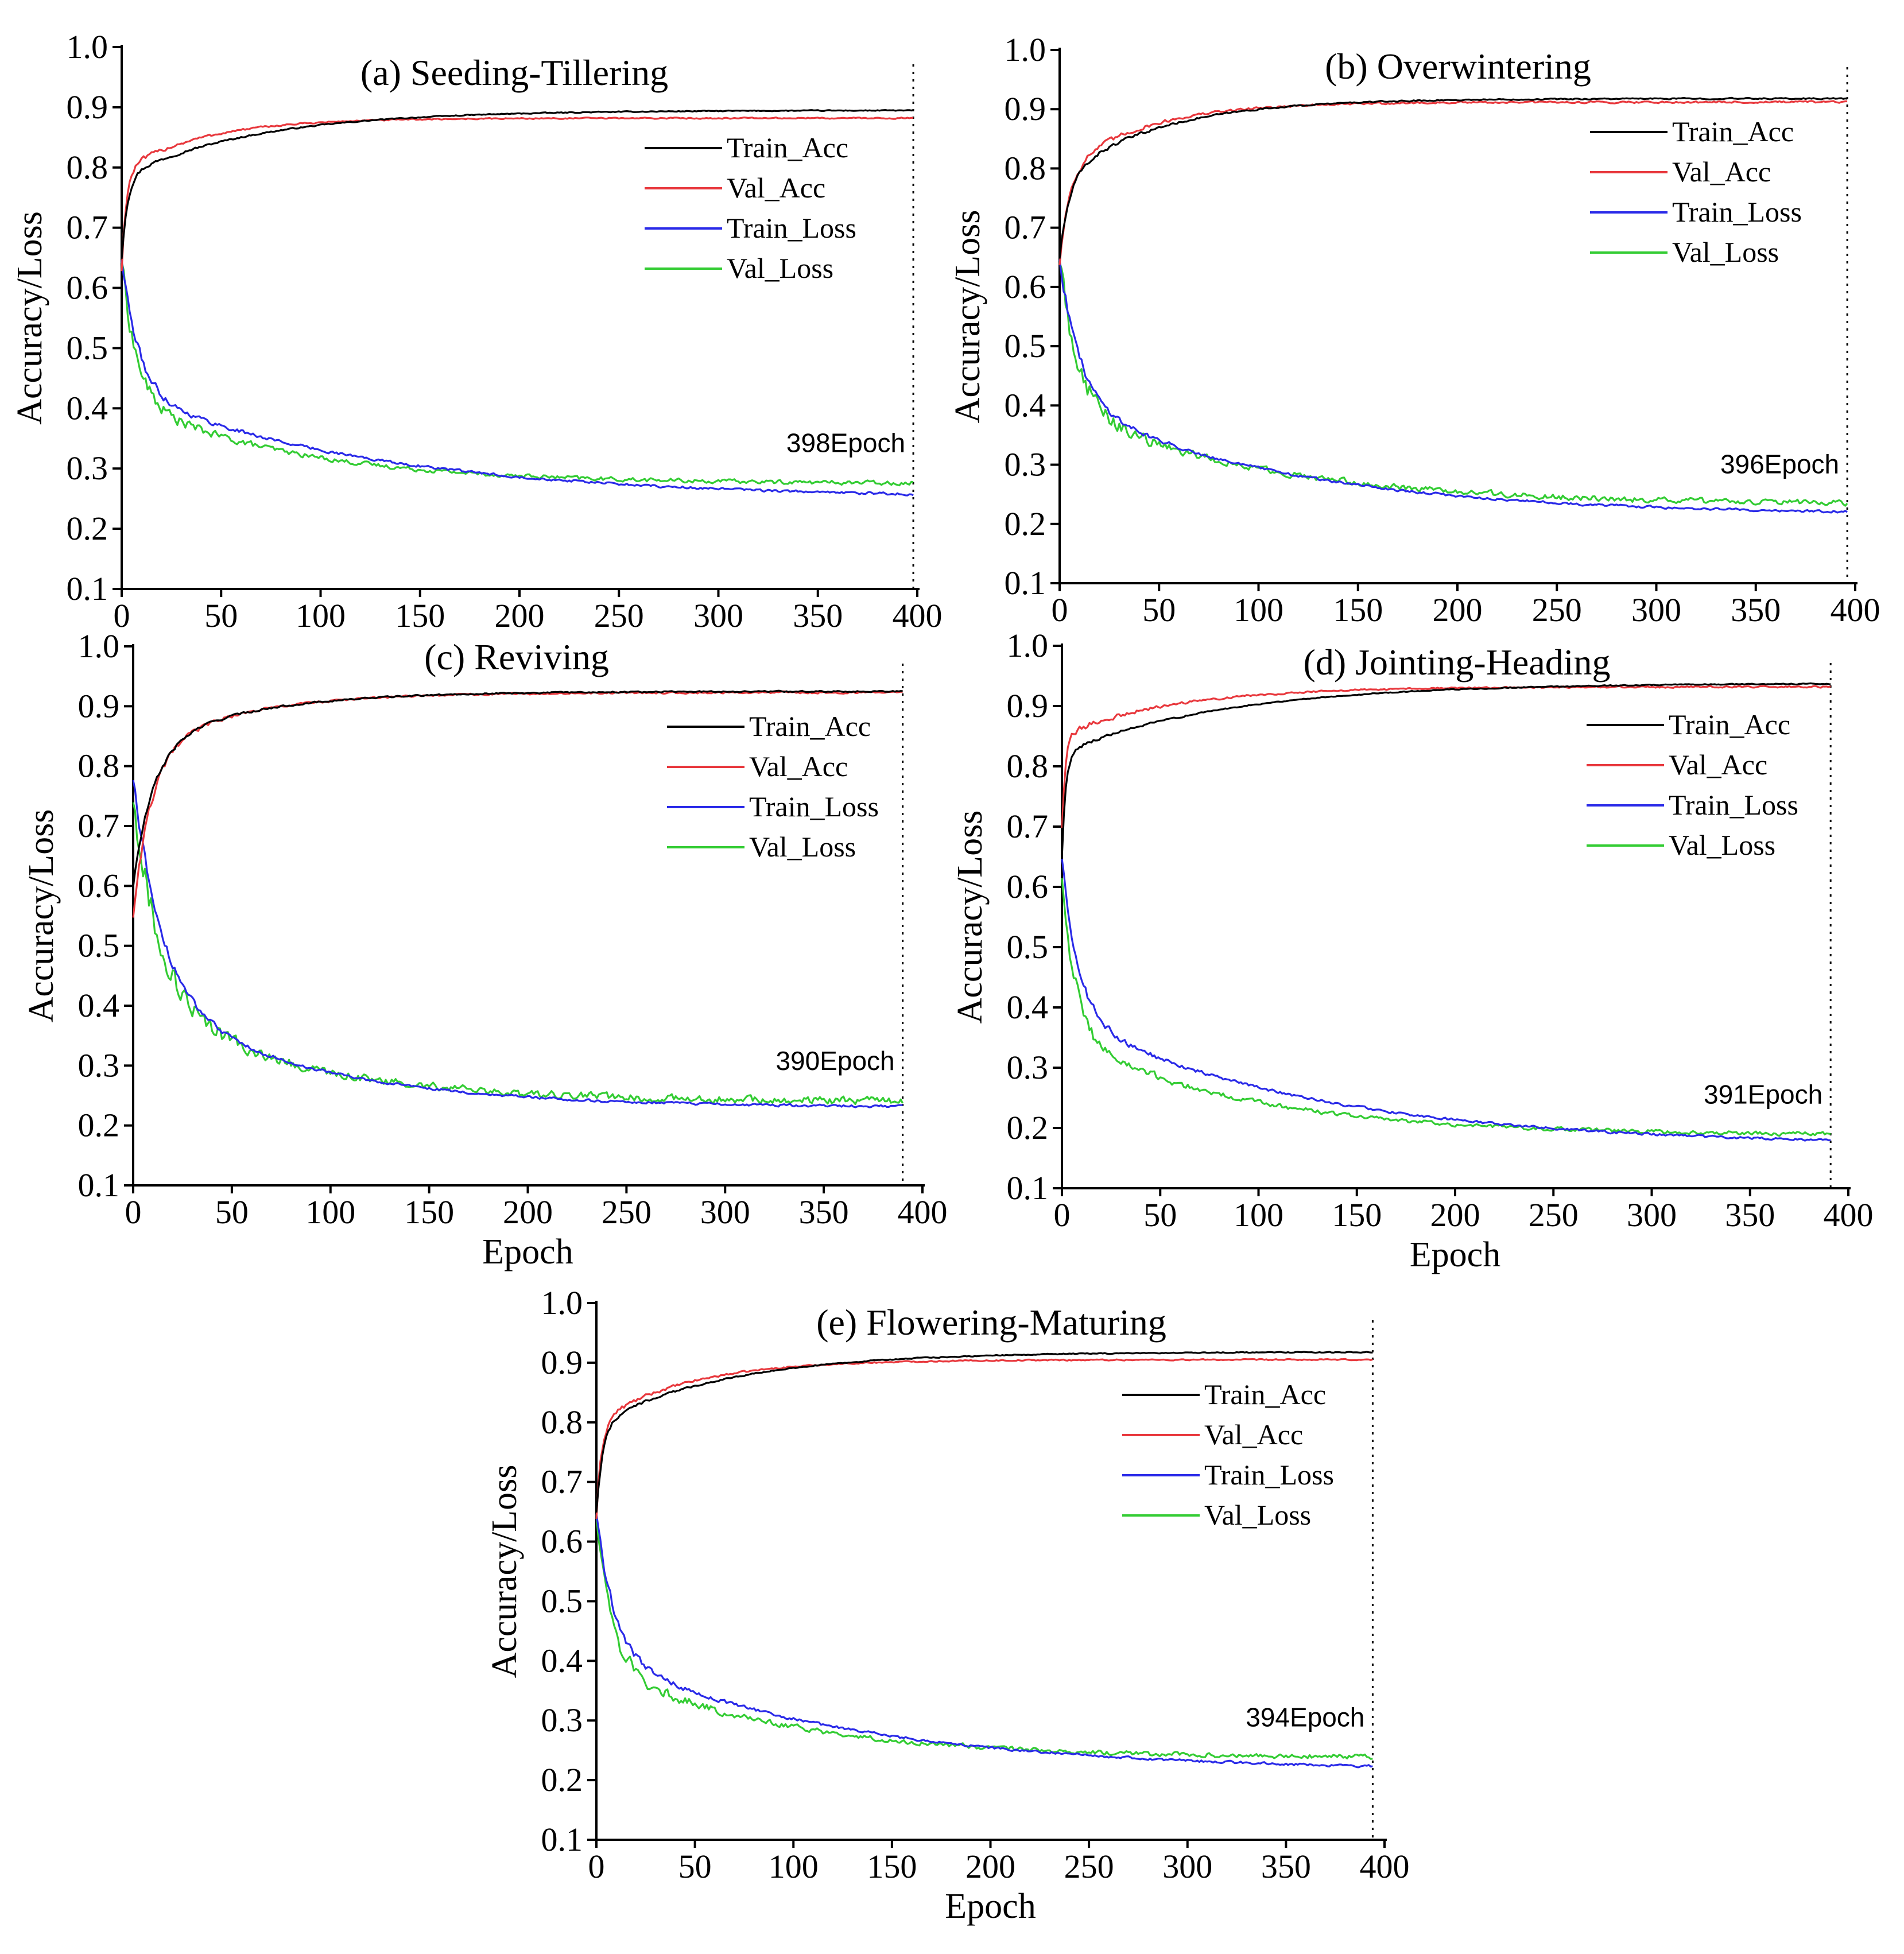 This screenshot has width=1904, height=1954. I want to click on stop-epoch-label: 398Epoch, so click(845, 443).